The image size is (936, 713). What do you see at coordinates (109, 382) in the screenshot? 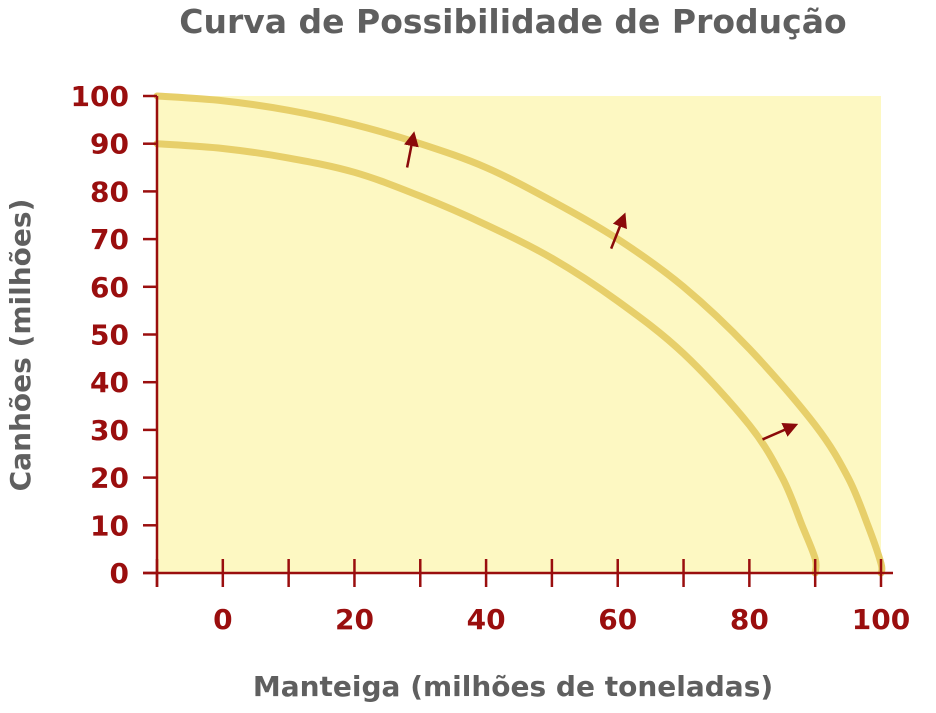
I see `y-tick-label: 40` at bounding box center [109, 382].